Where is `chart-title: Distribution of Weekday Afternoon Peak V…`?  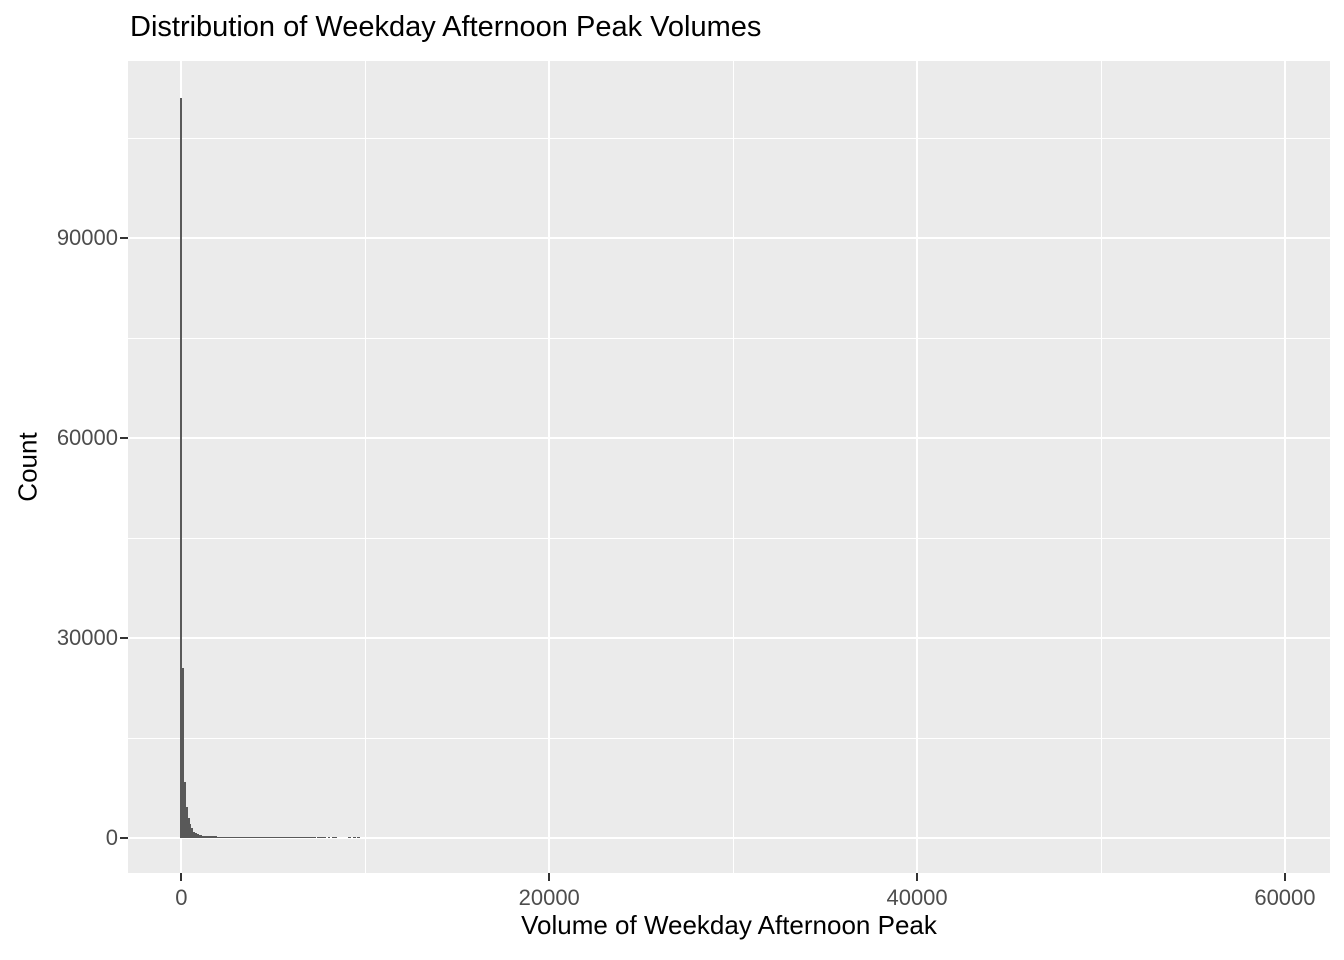
chart-title: Distribution of Weekday Afternoon Peak V… is located at coordinates (446, 27).